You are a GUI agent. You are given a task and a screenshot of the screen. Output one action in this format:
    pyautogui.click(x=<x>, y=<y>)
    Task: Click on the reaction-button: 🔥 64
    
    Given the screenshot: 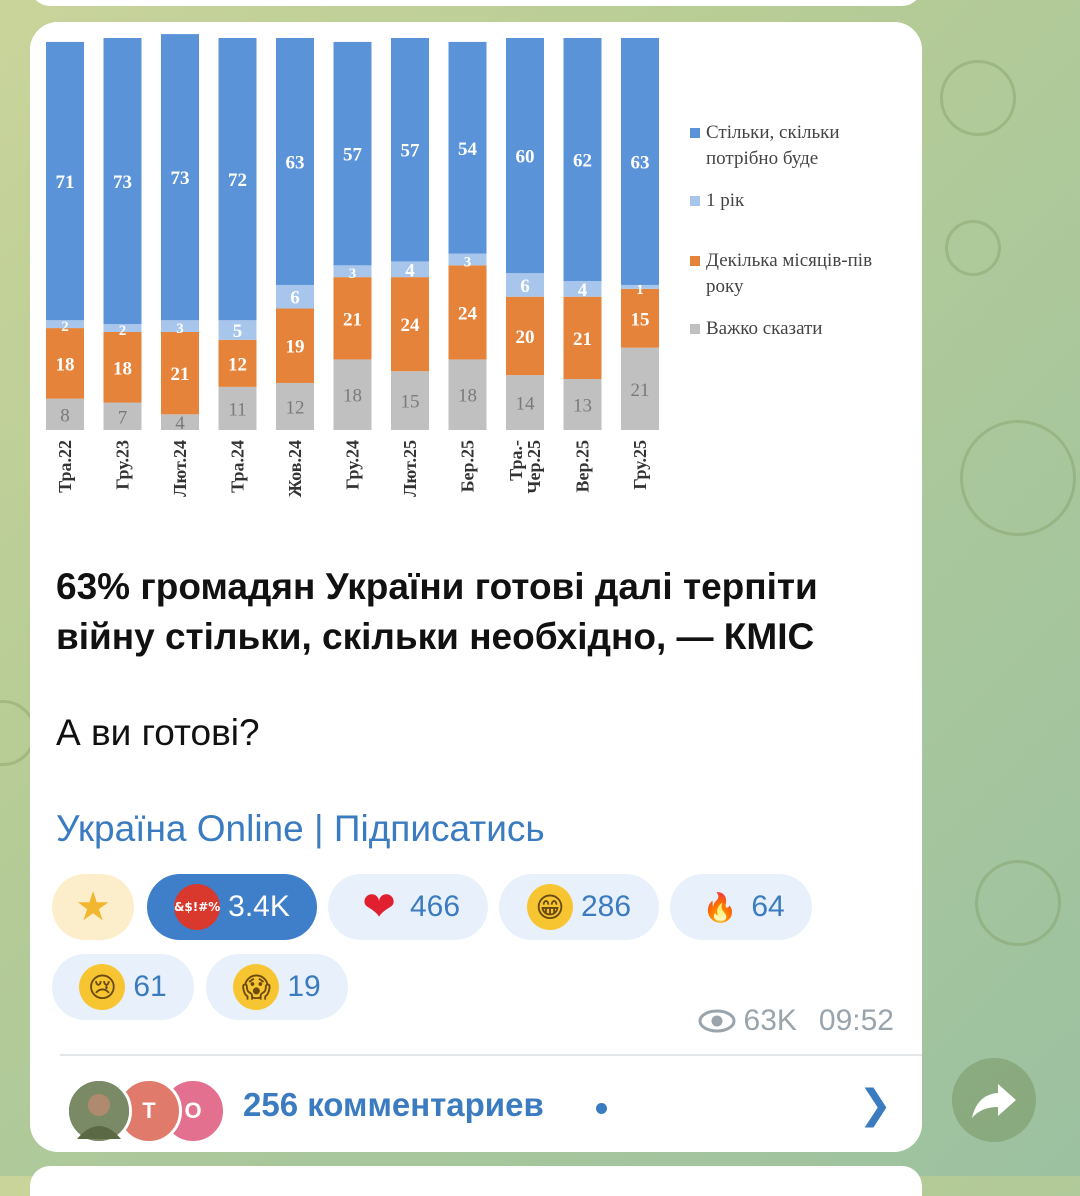 What is the action you would take?
    pyautogui.click(x=741, y=907)
    